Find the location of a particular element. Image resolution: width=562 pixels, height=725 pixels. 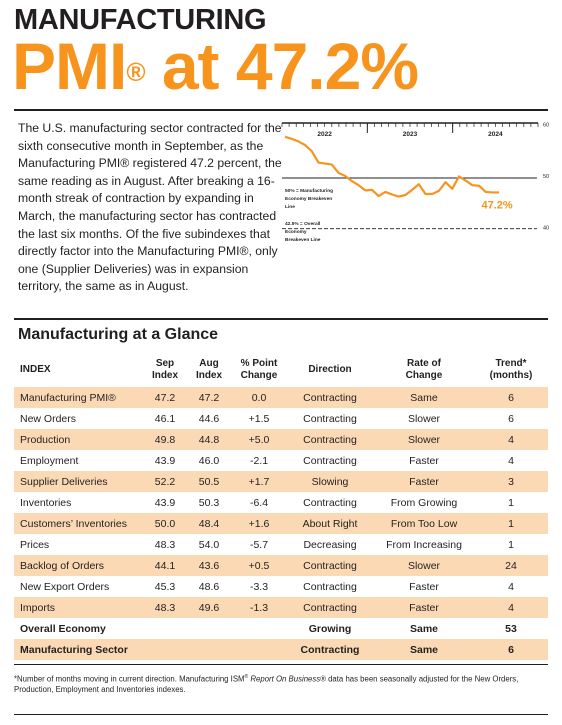

chart-reference-label: 50% = Manufacturing is located at coordinates (309, 191).